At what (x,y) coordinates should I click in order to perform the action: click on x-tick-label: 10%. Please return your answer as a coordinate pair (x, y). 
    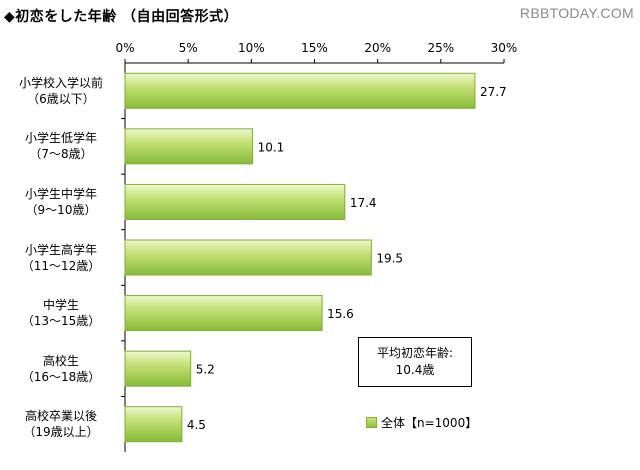
    Looking at the image, I should click on (251, 48).